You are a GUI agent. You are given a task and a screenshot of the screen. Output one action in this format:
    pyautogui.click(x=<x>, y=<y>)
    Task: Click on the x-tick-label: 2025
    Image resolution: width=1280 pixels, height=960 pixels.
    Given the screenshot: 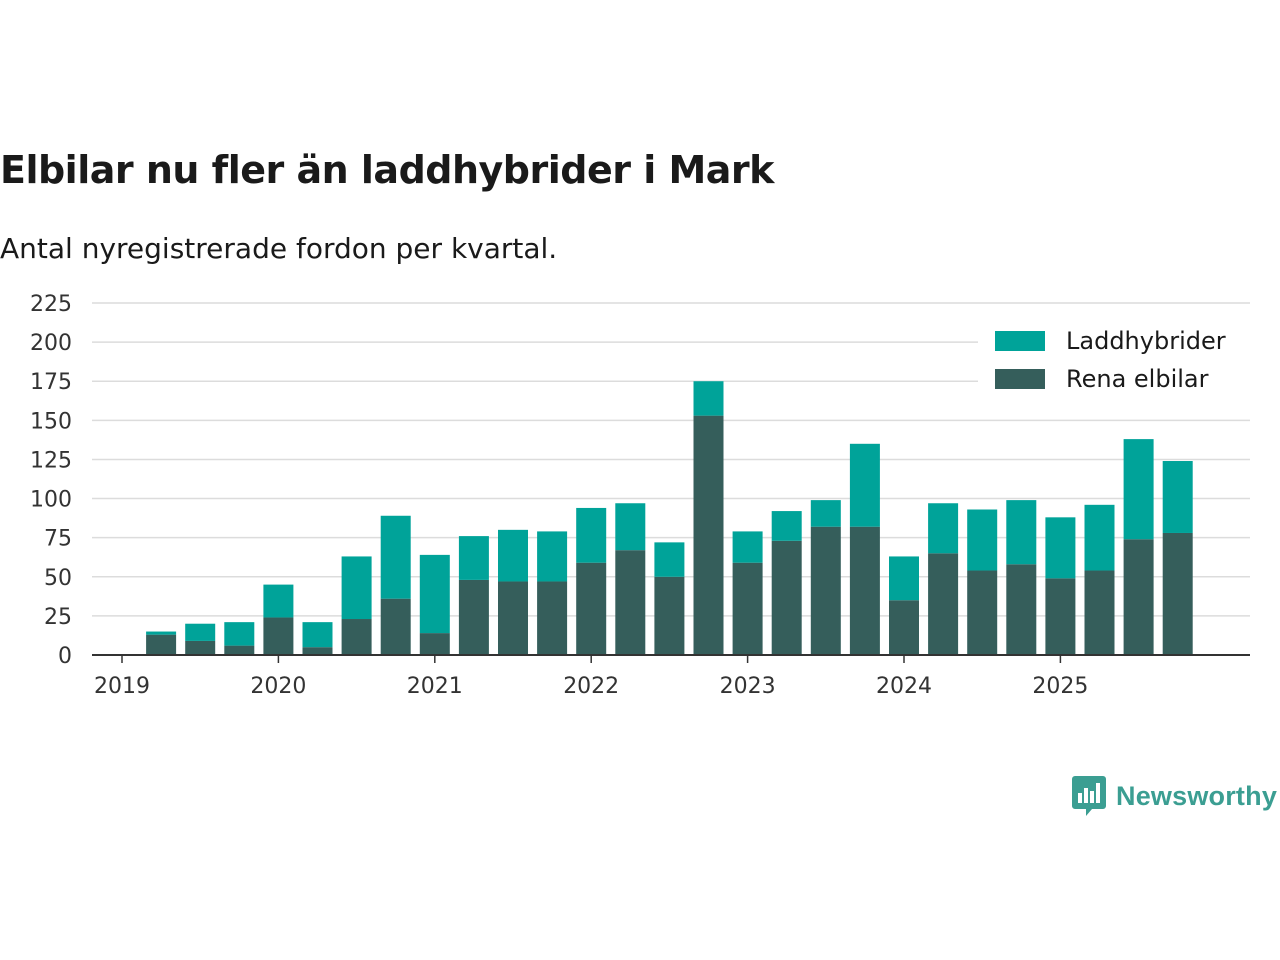 What is the action you would take?
    pyautogui.click(x=1060, y=686)
    